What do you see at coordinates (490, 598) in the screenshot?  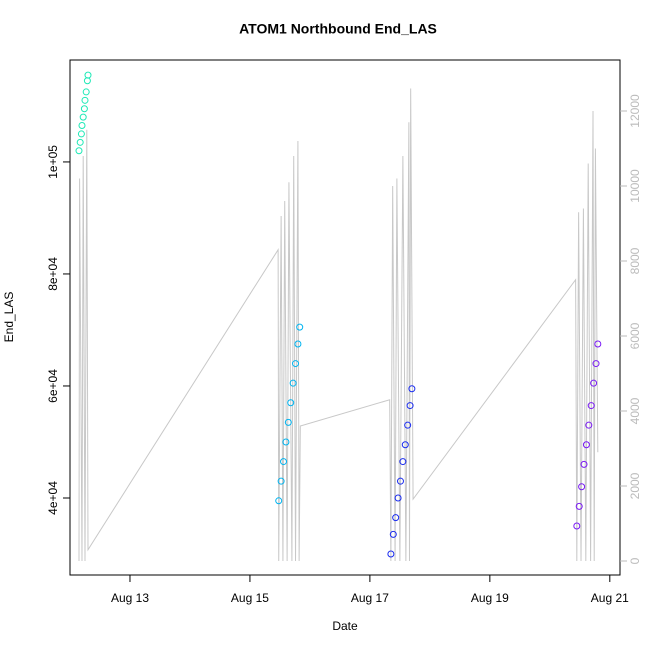 I see `x-tick-label: Aug 19` at bounding box center [490, 598].